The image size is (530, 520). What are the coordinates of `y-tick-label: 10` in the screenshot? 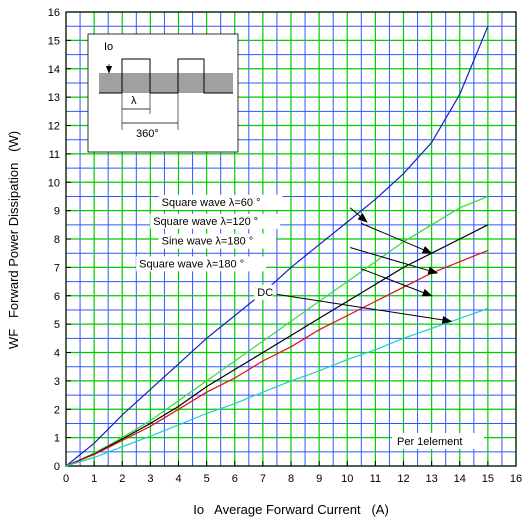 It's located at (54, 183).